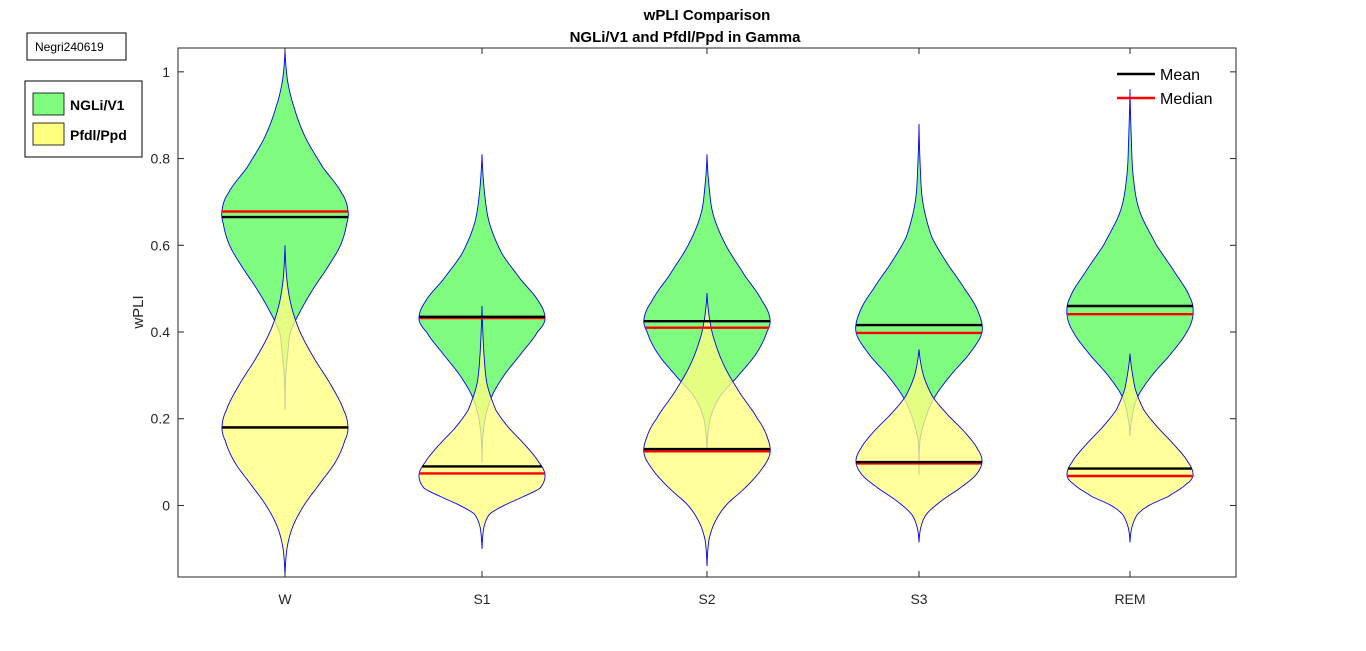  What do you see at coordinates (481, 599) in the screenshot?
I see `x-tick-label-s1: S1` at bounding box center [481, 599].